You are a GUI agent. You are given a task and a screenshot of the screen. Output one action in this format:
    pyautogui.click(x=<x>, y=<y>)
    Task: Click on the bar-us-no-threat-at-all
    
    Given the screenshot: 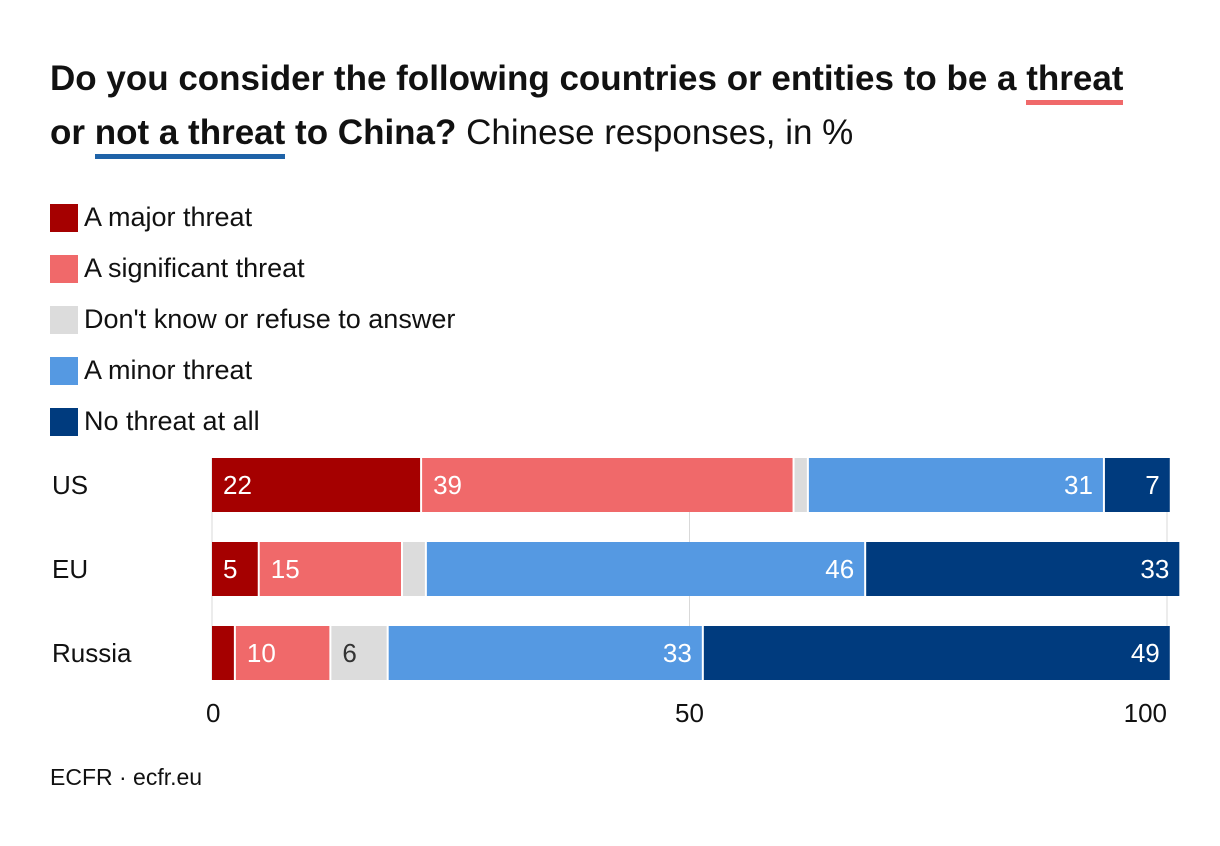 What is the action you would take?
    pyautogui.click(x=1137, y=485)
    